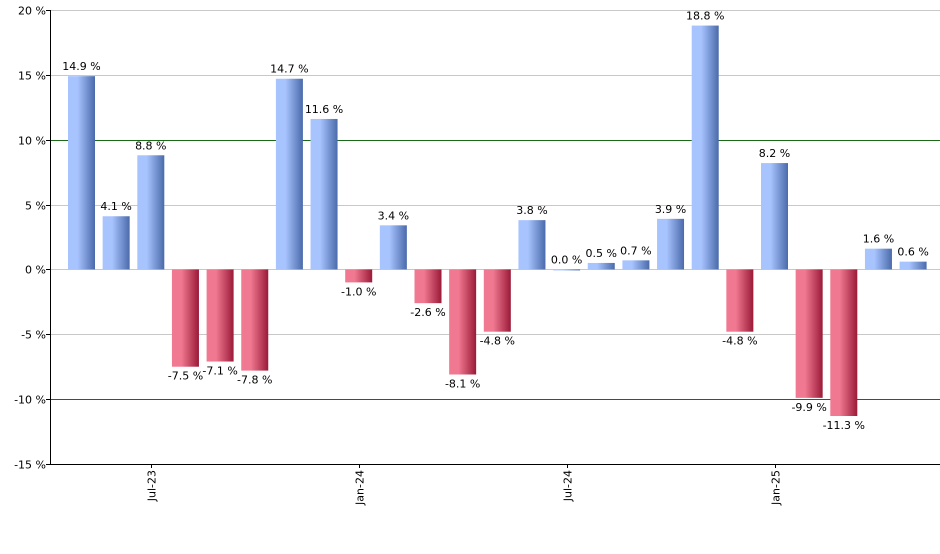  Describe the element at coordinates (705, 16) in the screenshot. I see `data-label: 18.8 %` at that location.